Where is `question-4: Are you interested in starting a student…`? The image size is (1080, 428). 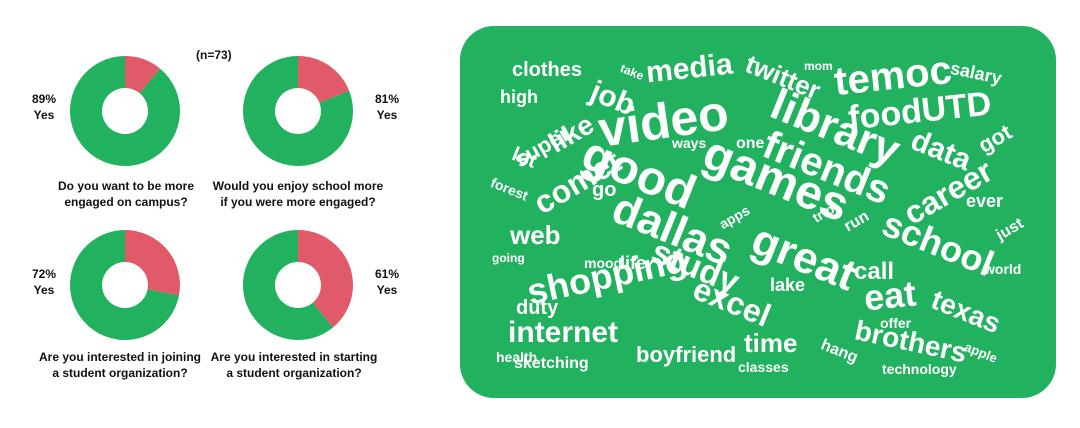
question-4: Are you interested in starting a student… is located at coordinates (294, 365).